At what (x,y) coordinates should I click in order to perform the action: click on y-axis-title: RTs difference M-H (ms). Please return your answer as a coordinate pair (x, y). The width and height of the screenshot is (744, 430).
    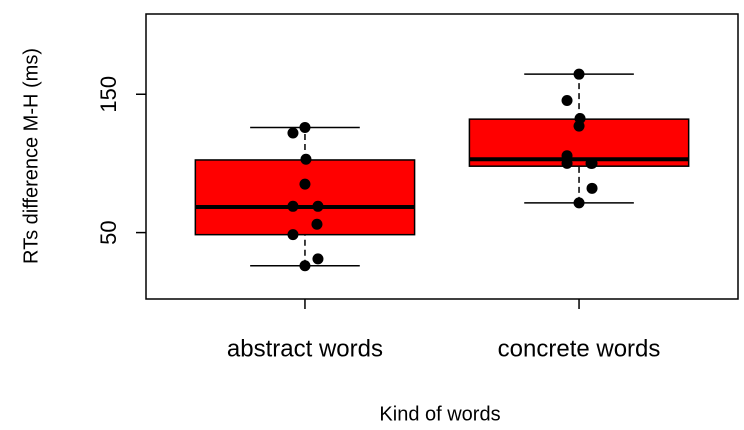
    Looking at the image, I should click on (31, 156).